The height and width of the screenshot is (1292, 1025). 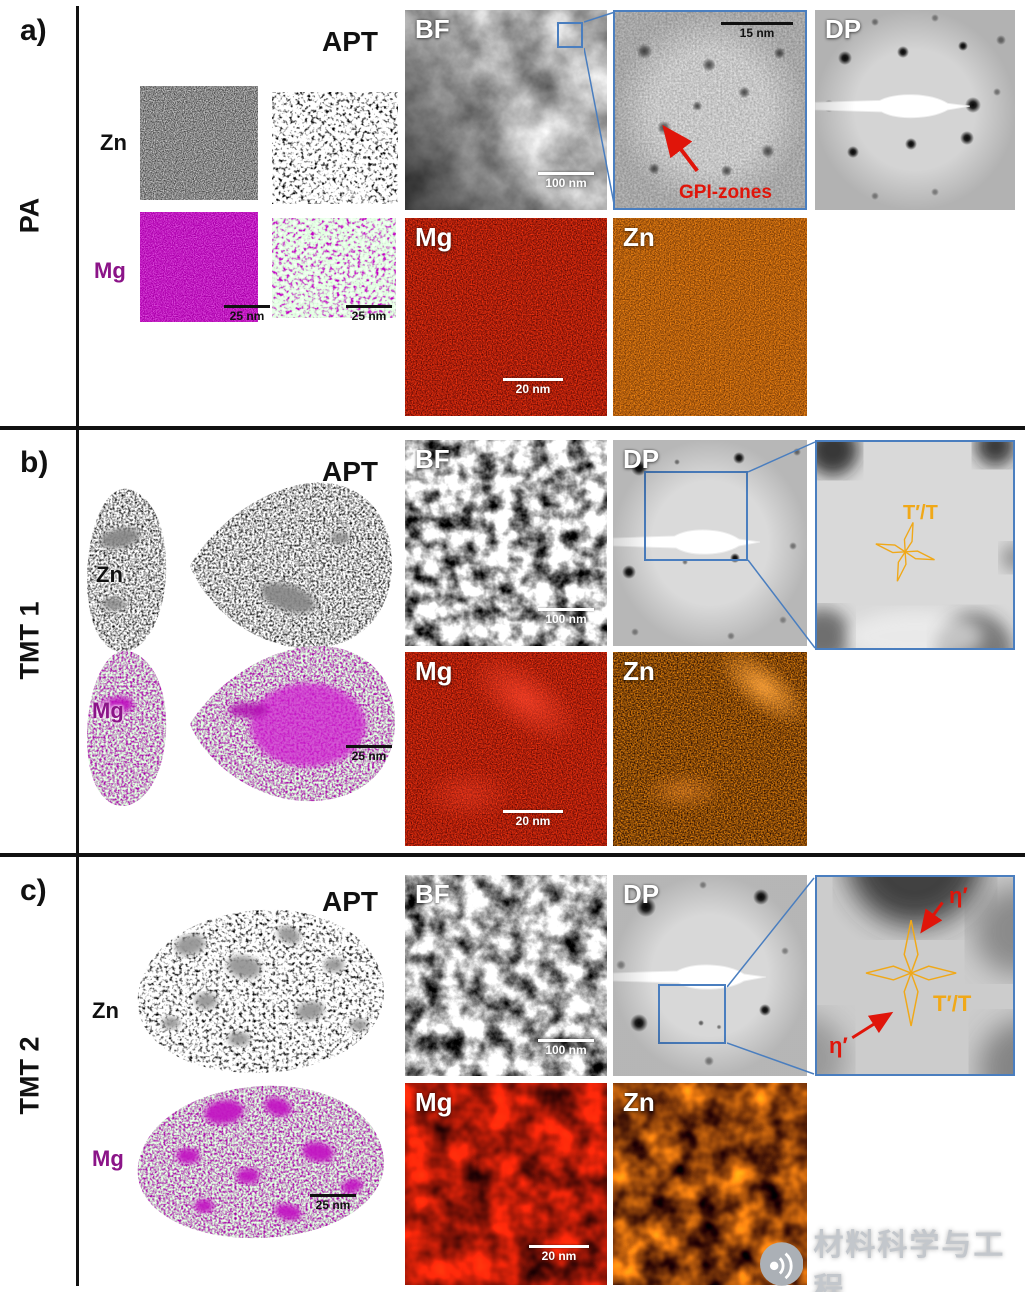 What do you see at coordinates (506, 749) in the screenshot?
I see `mg-eds-panel-b: Mg 20 nm` at bounding box center [506, 749].